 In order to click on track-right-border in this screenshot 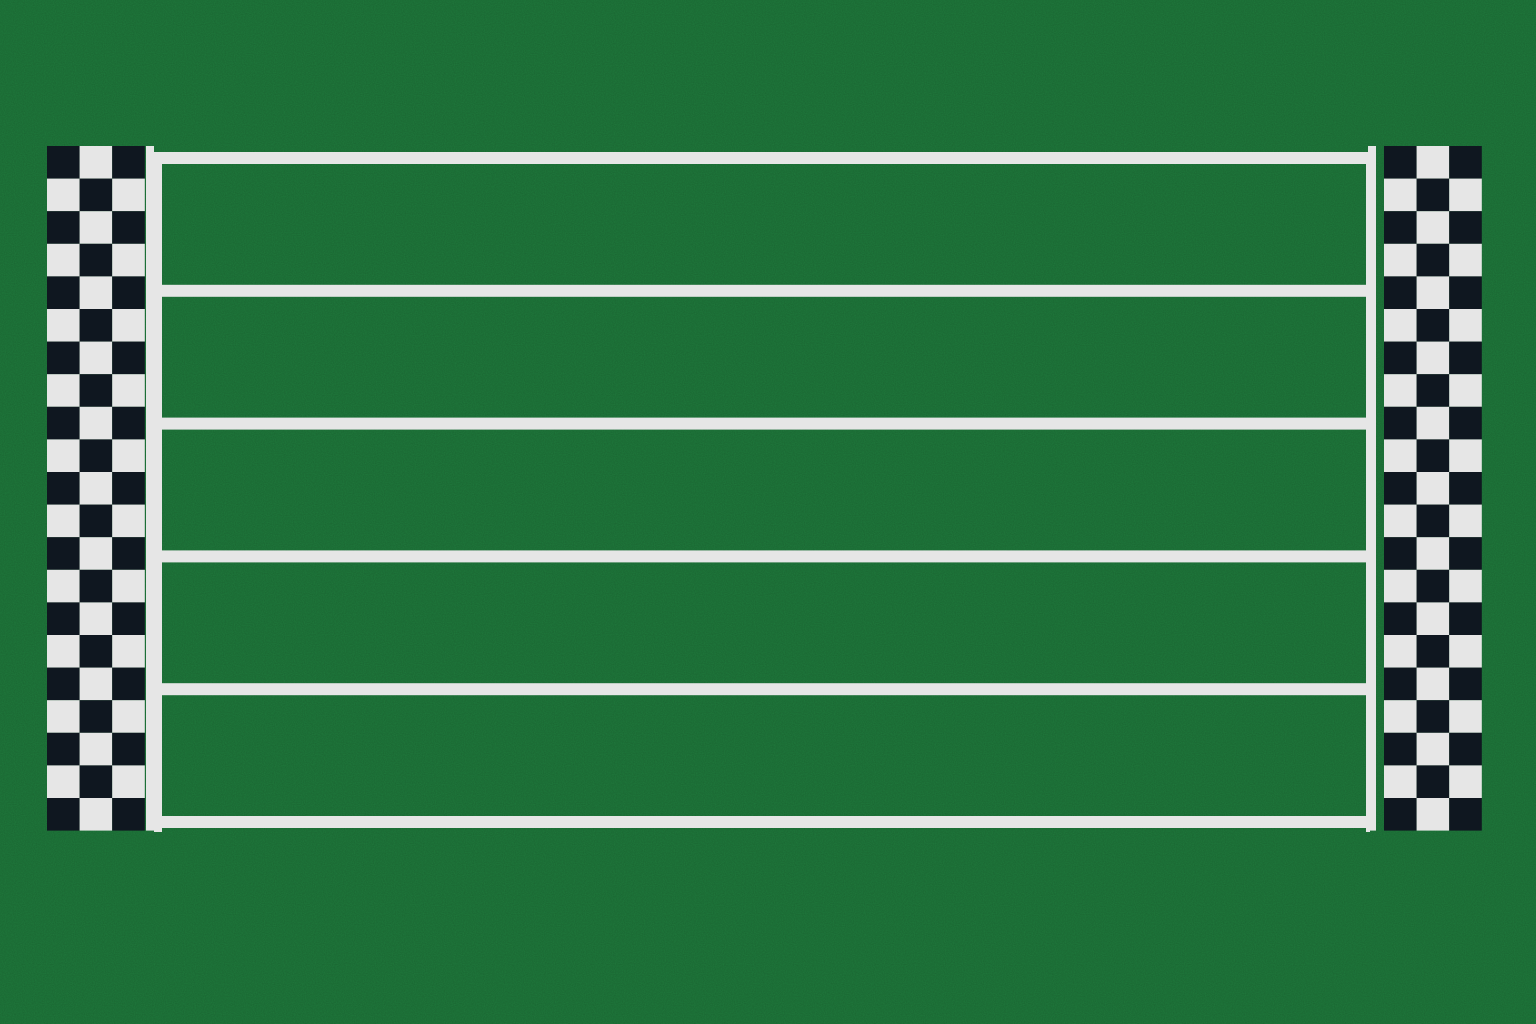, I will do `click(1368, 492)`.